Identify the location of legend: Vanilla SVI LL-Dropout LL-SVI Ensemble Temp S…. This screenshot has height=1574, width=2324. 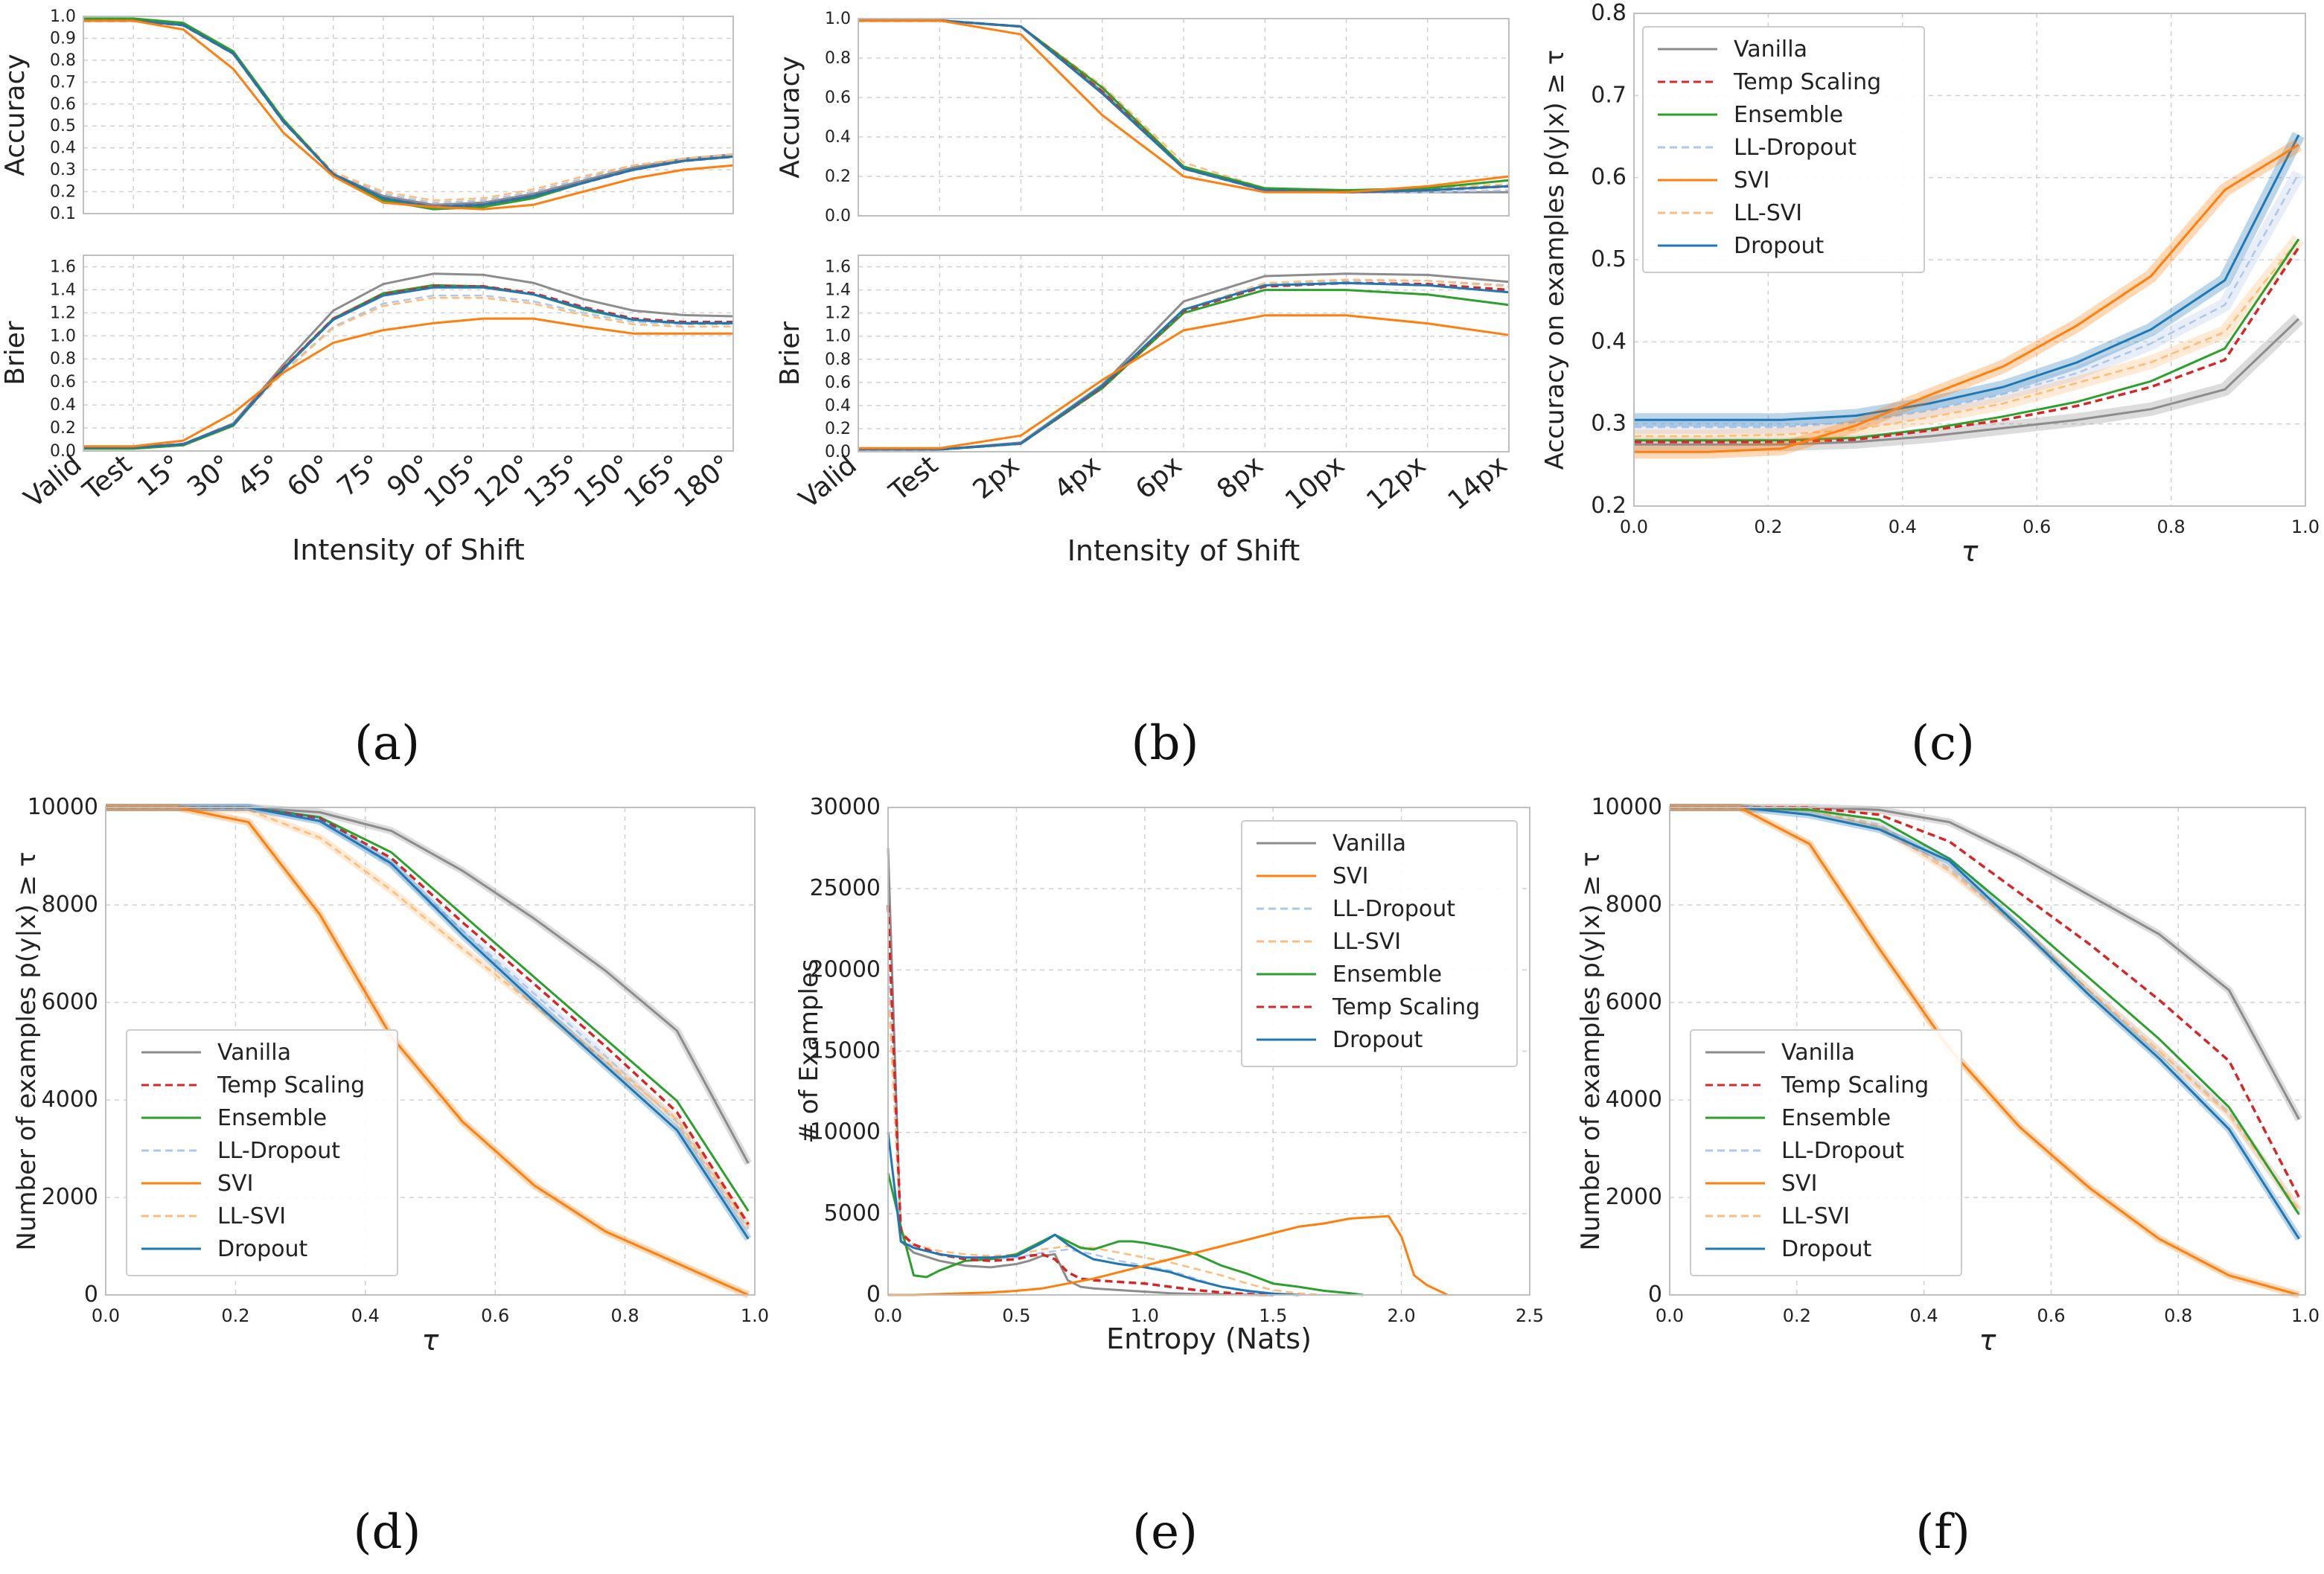
(1379, 943).